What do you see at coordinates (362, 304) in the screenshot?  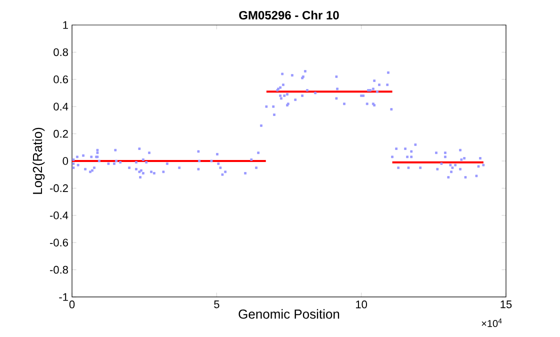 I see `x-tick-label: 10` at bounding box center [362, 304].